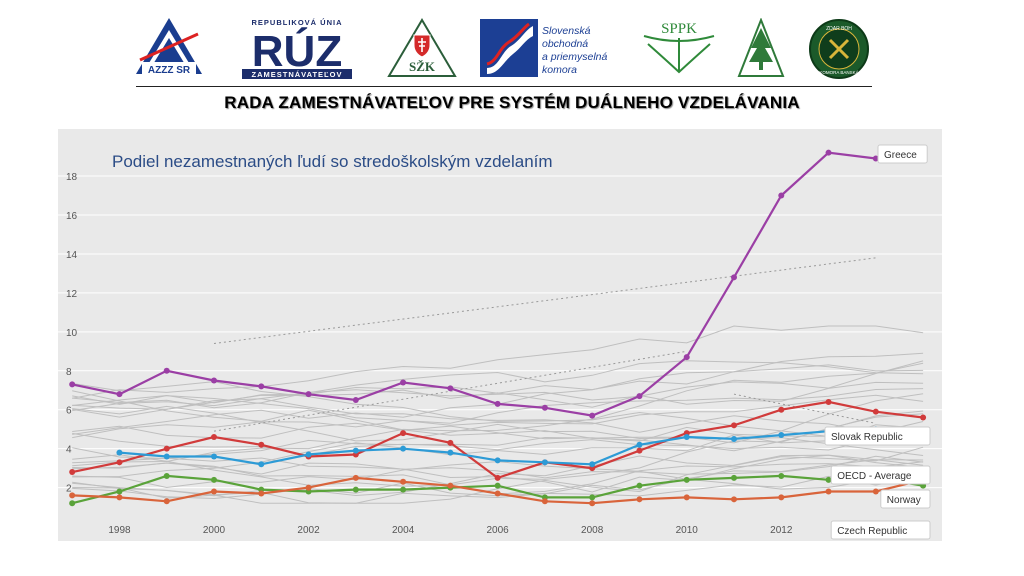 The image size is (1024, 576). Describe the element at coordinates (169, 47) in the screenshot. I see `azzz-logo: AZZZ SR` at that location.